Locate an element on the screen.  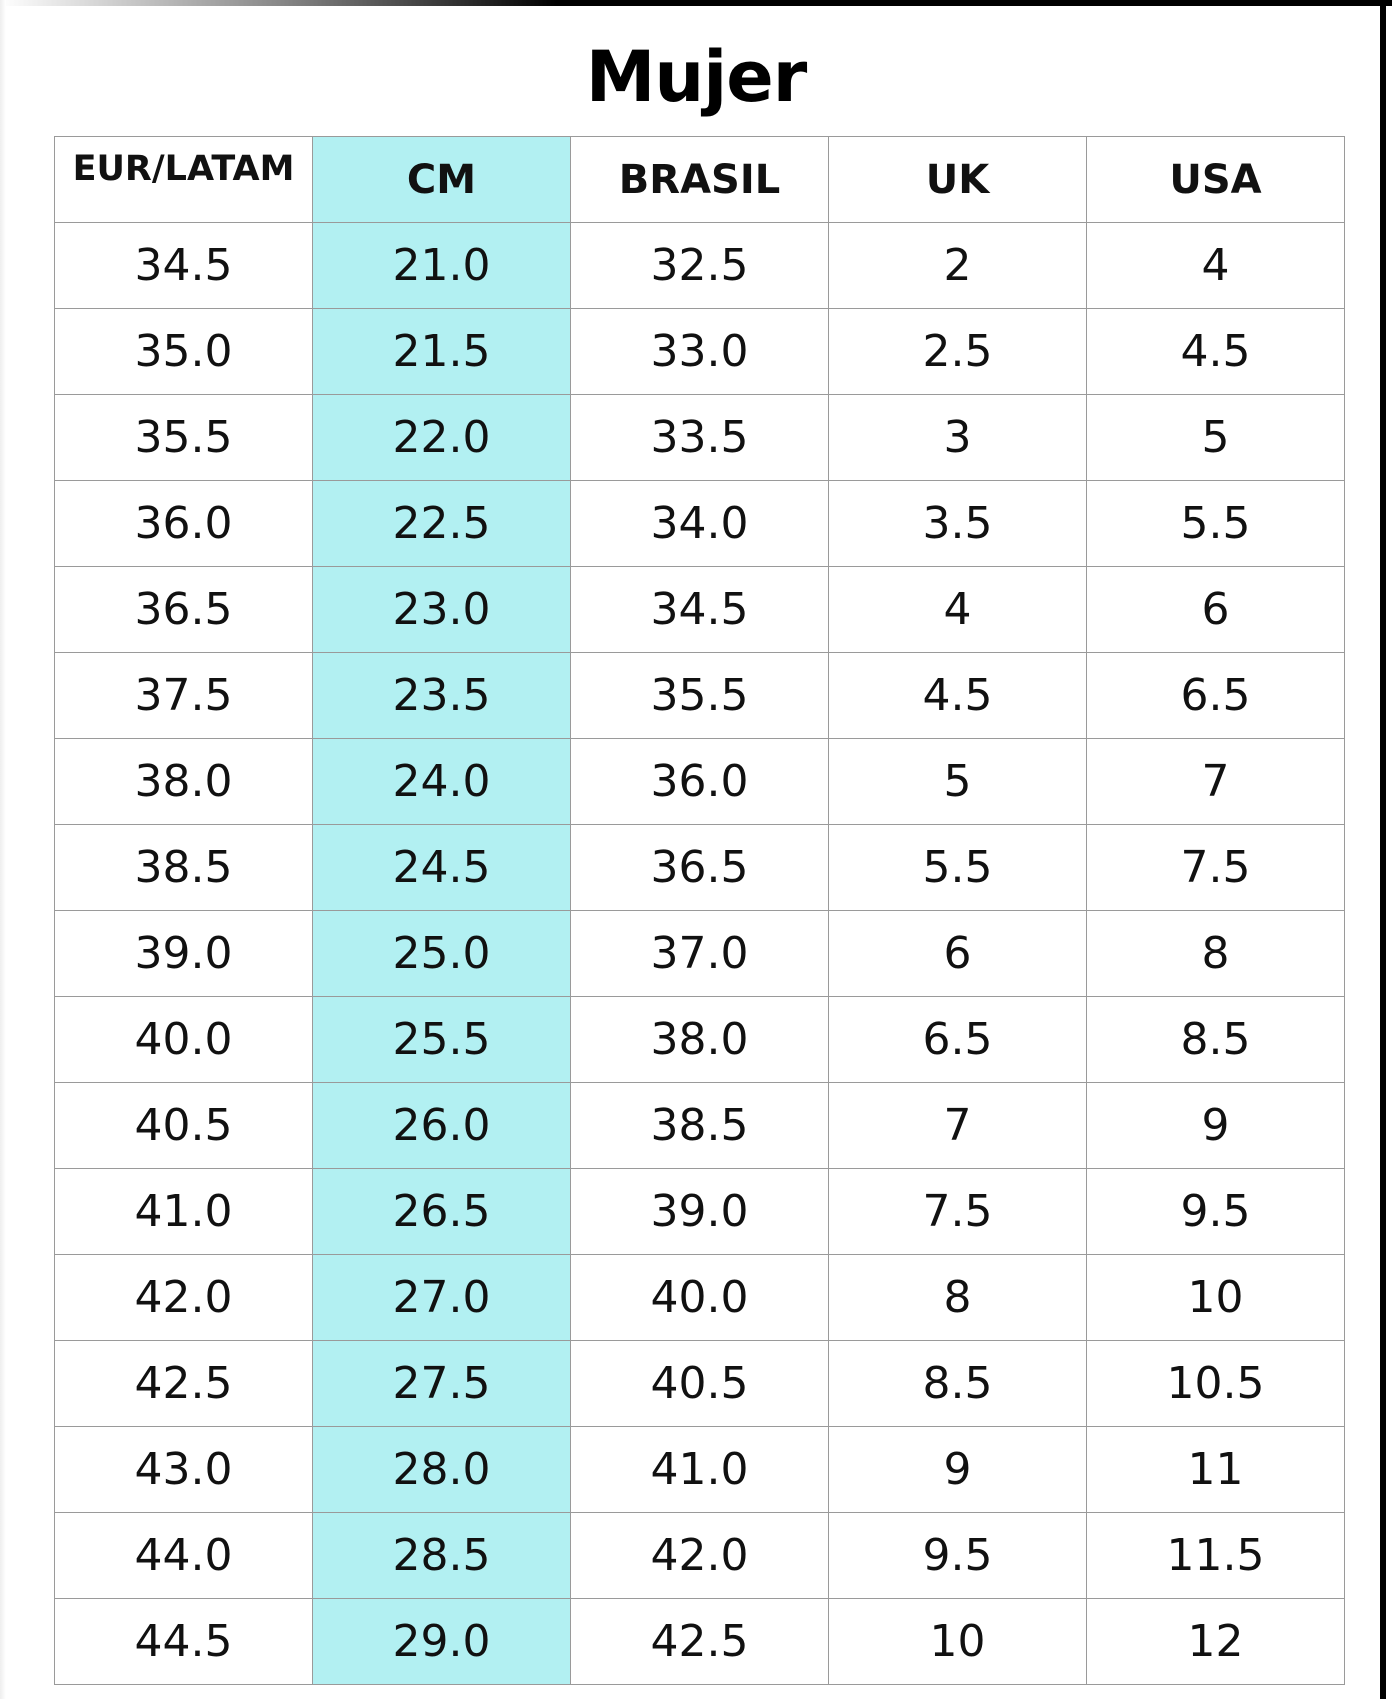
table-cell: 12 is located at coordinates (1215, 1641).